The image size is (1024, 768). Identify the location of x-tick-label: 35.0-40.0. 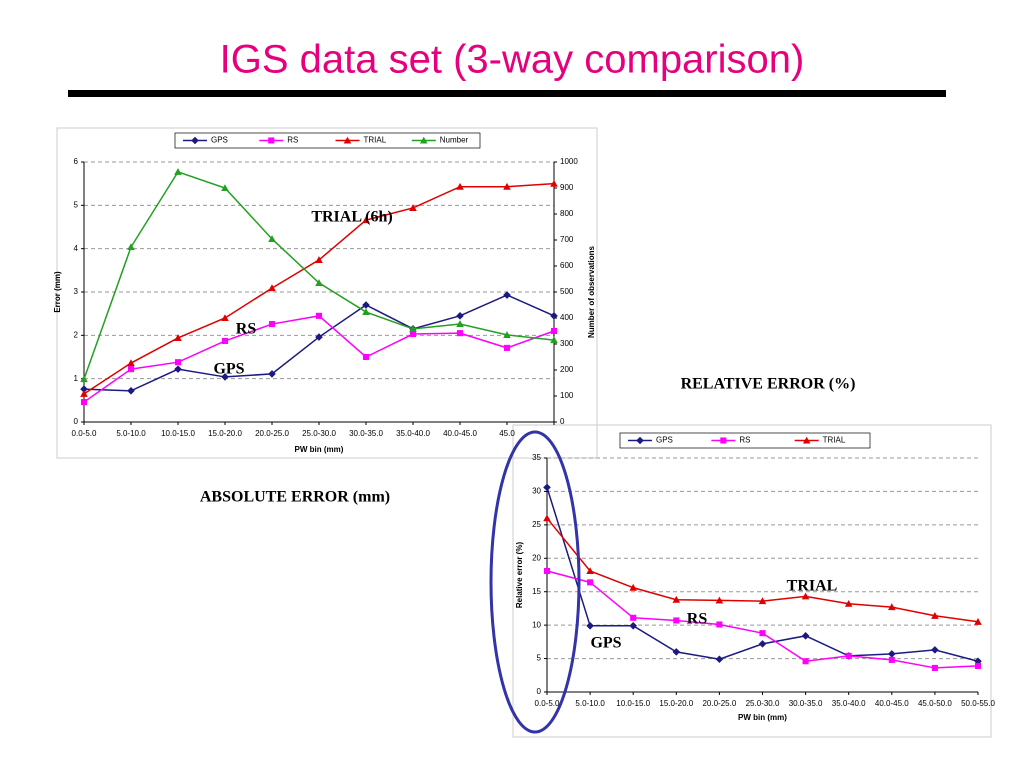
(849, 703).